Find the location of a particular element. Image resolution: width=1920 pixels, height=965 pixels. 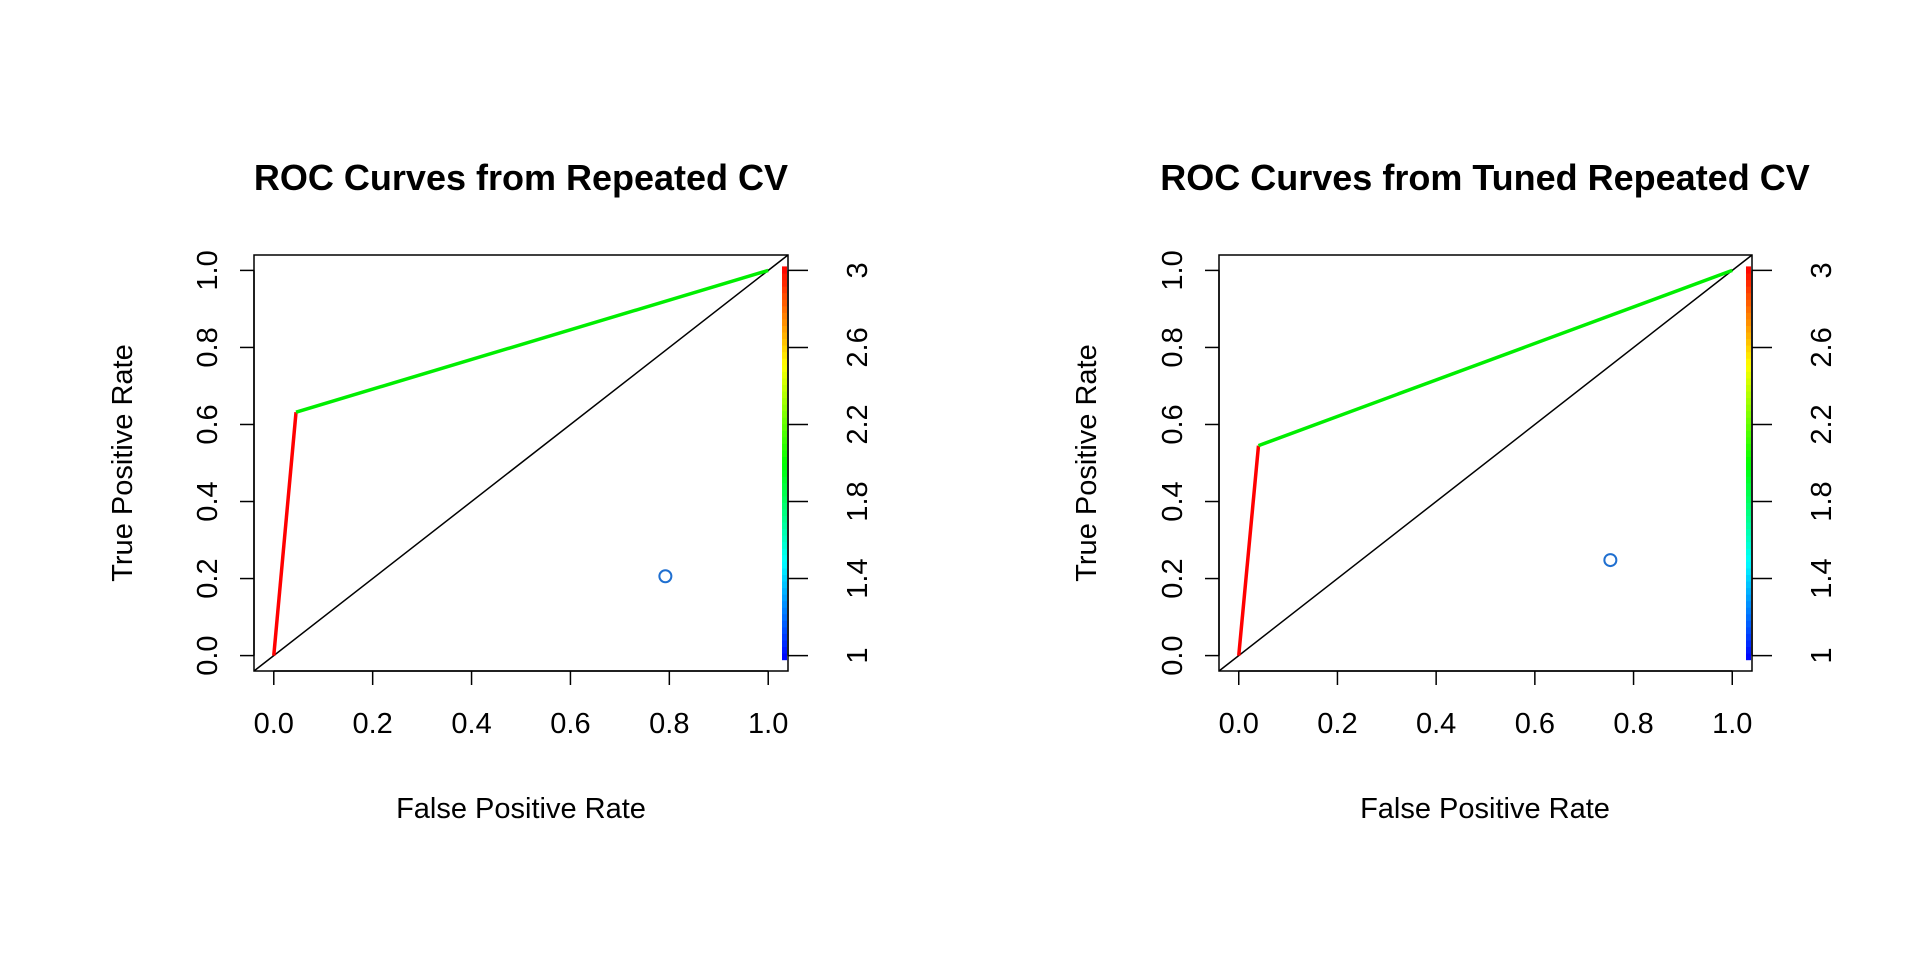

x-tick-label: 0.8 is located at coordinates (669, 724).